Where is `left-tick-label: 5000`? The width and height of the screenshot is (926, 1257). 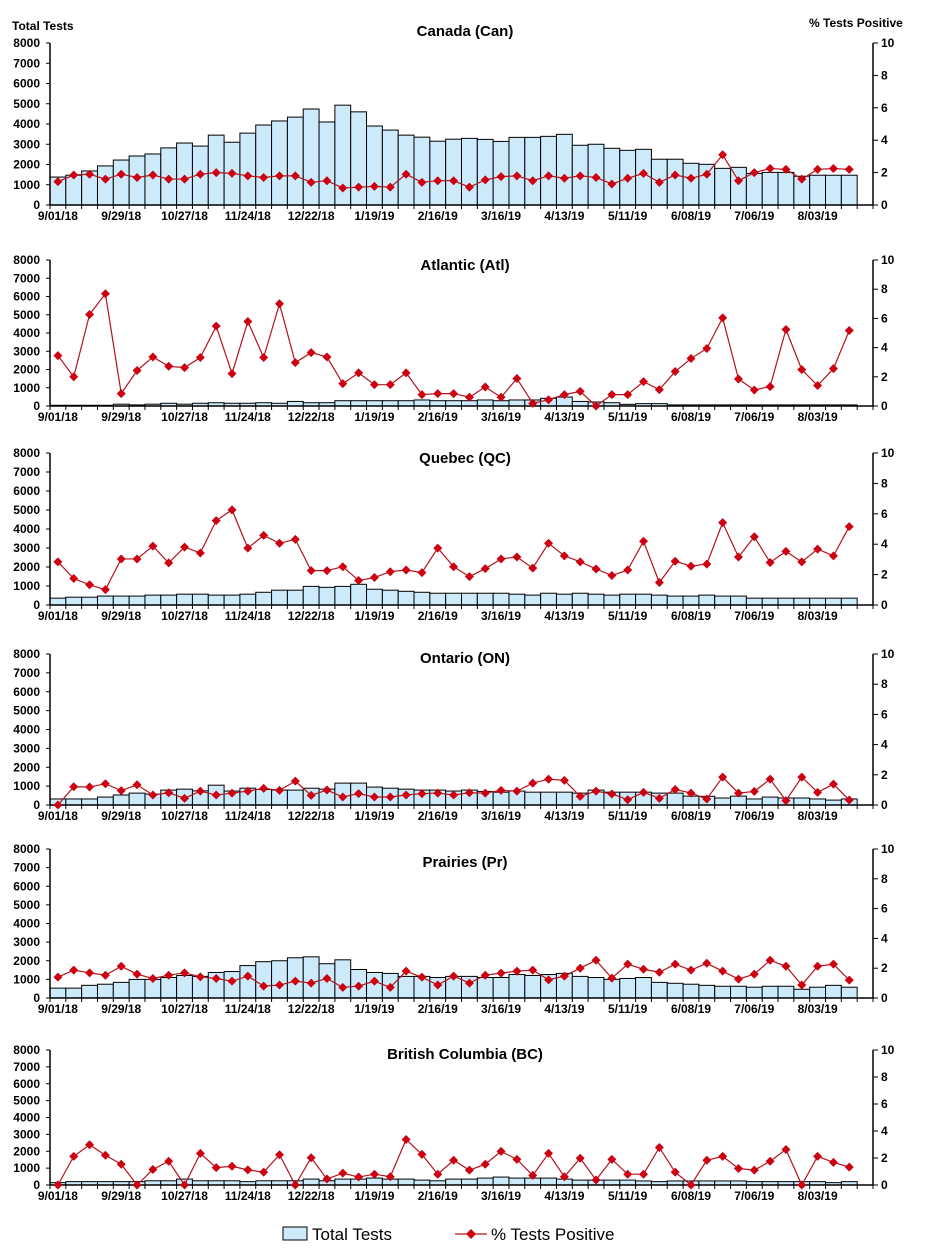
left-tick-label: 5000 is located at coordinates (26, 510).